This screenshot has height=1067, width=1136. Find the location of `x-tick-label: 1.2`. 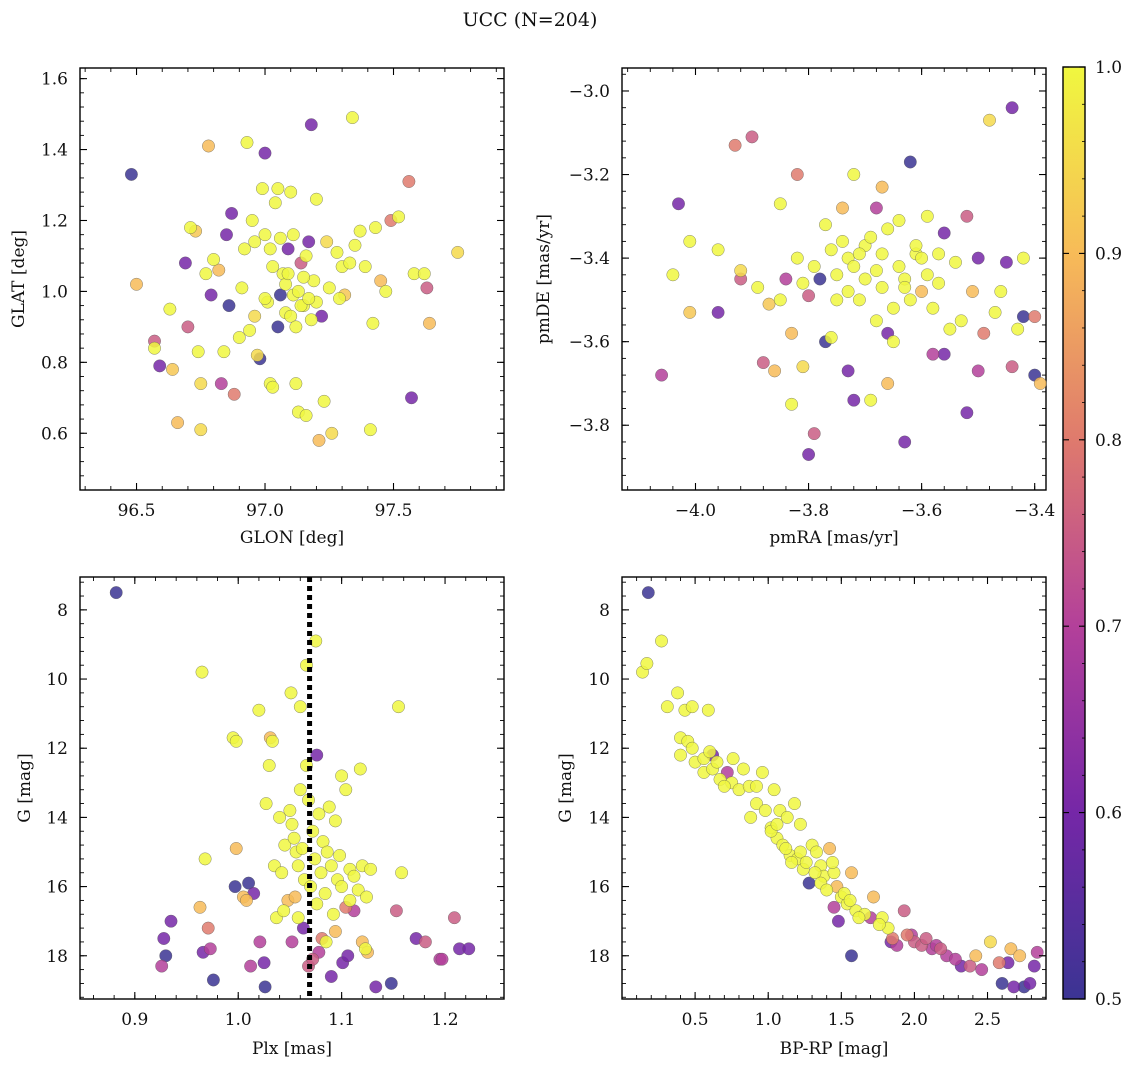

x-tick-label: 1.2 is located at coordinates (445, 1020).